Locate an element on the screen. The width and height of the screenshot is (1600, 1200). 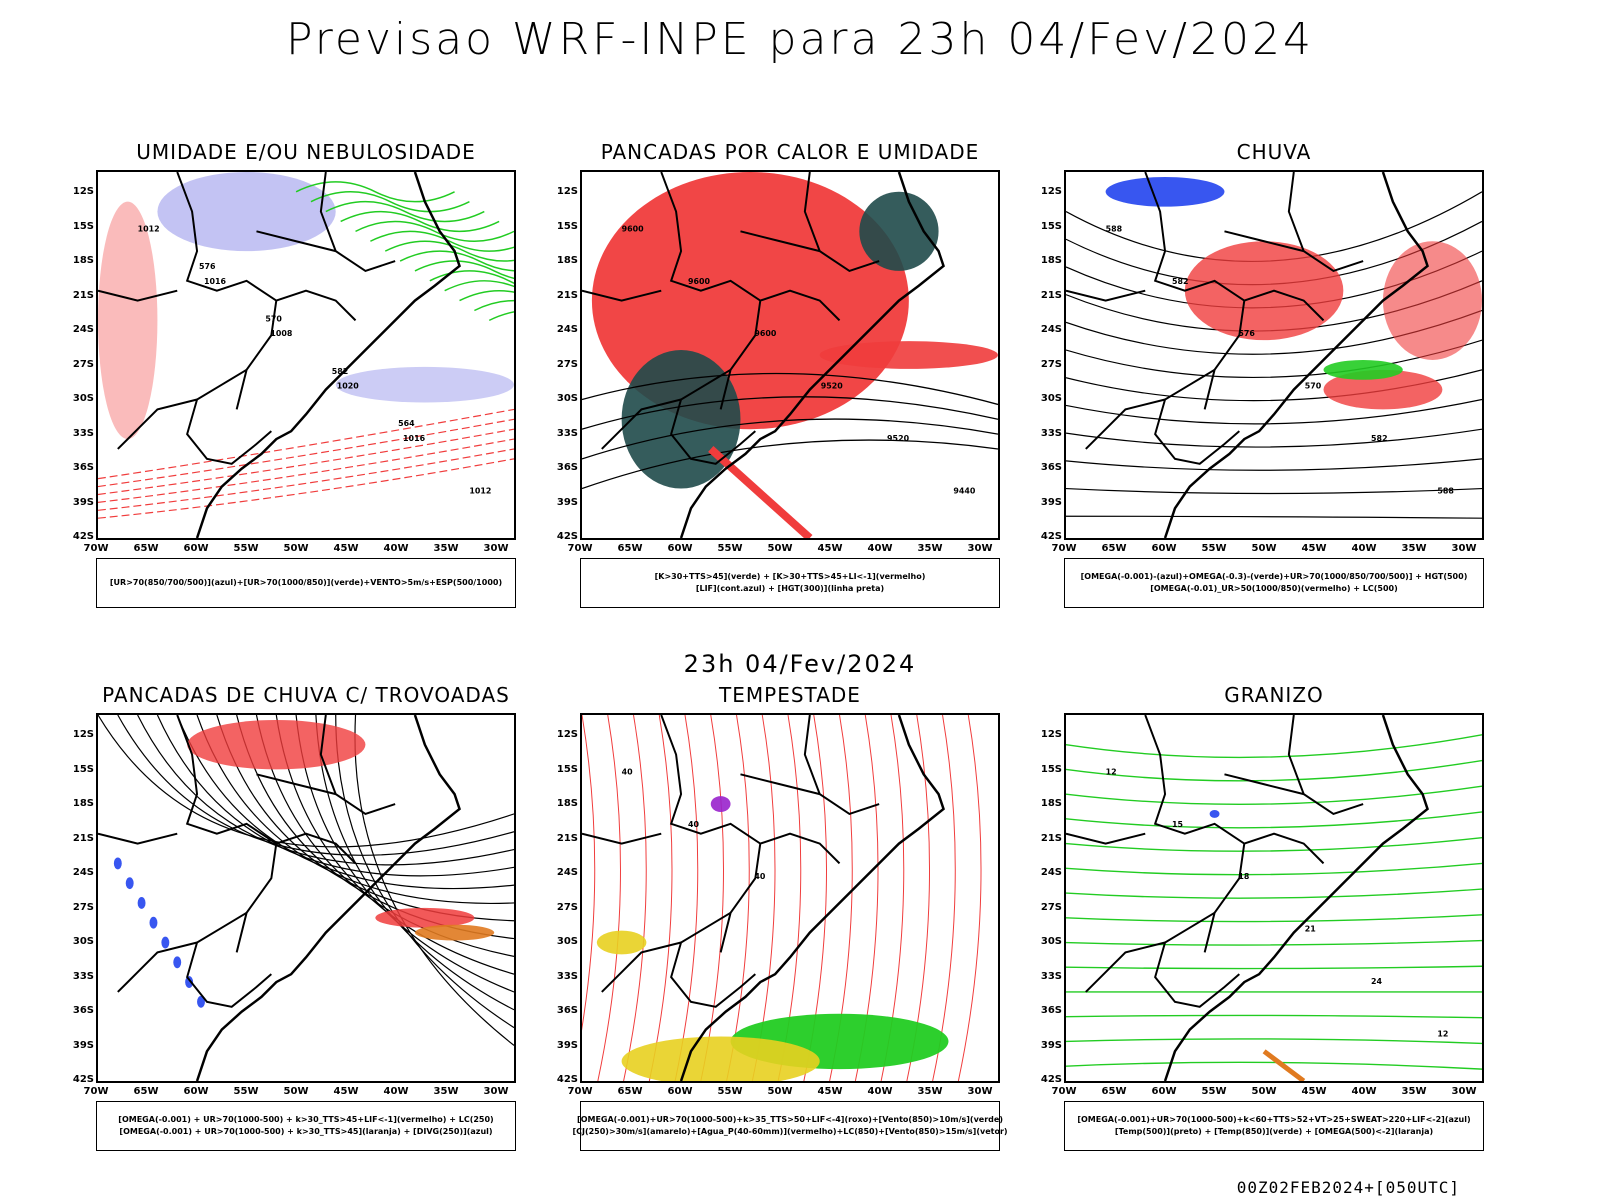
map-pancadas-trovoadas is located at coordinates (306, 898).